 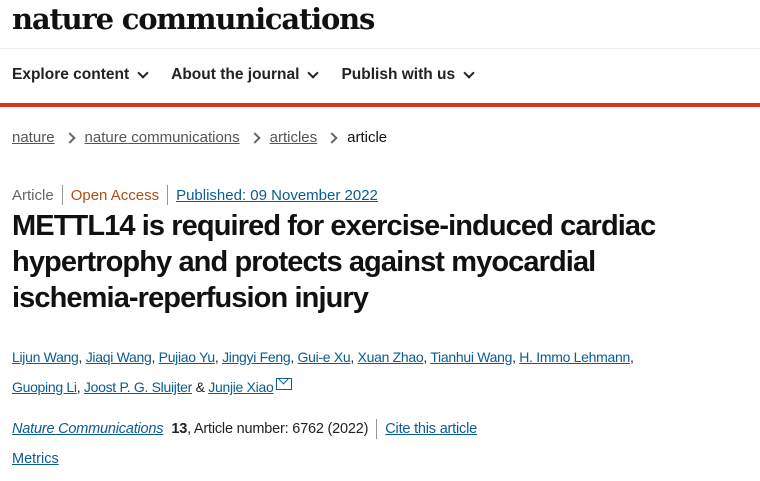 What do you see at coordinates (118, 357) in the screenshot?
I see `author-link: Jiaqi Wang` at bounding box center [118, 357].